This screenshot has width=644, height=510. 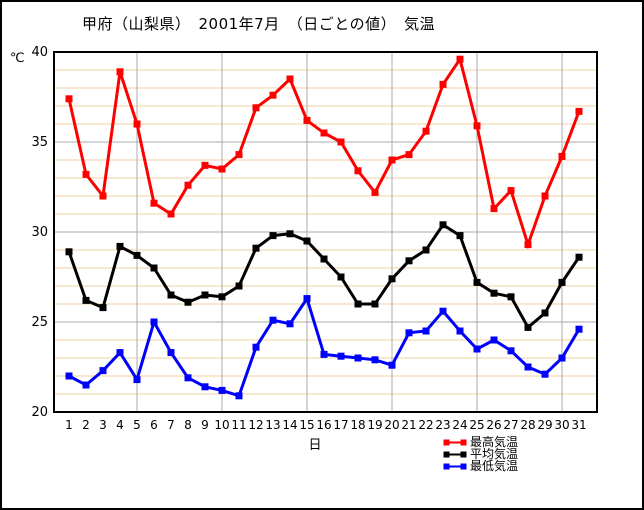 What do you see at coordinates (39, 142) in the screenshot?
I see `y-tick-label: 35` at bounding box center [39, 142].